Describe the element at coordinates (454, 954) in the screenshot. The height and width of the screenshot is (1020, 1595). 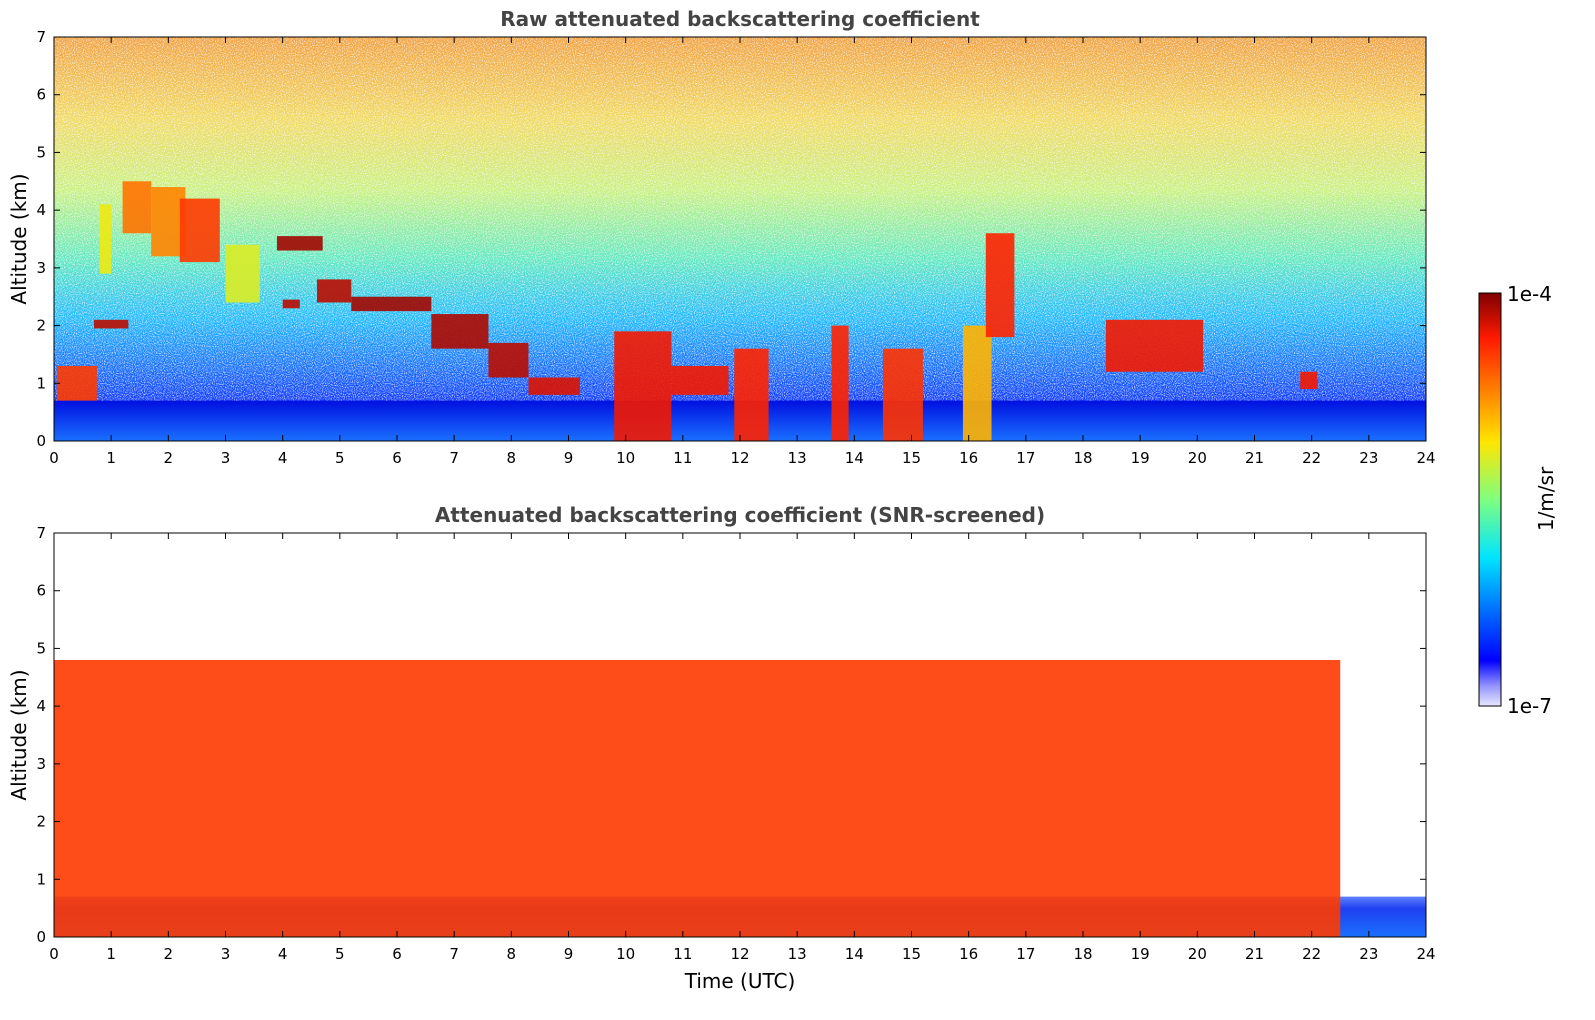
I see `bottom-panel-xtick-label: 7` at that location.